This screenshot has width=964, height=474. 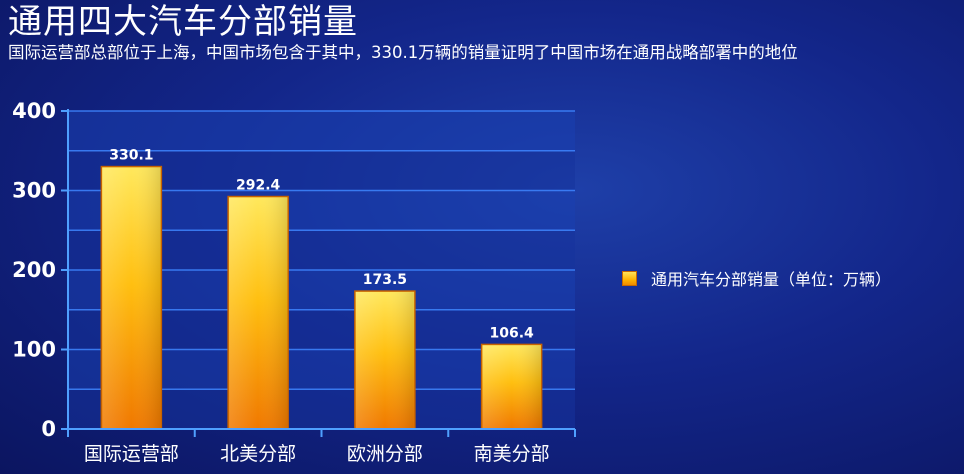 I want to click on x-tick-label: 北美分部, so click(x=258, y=454).